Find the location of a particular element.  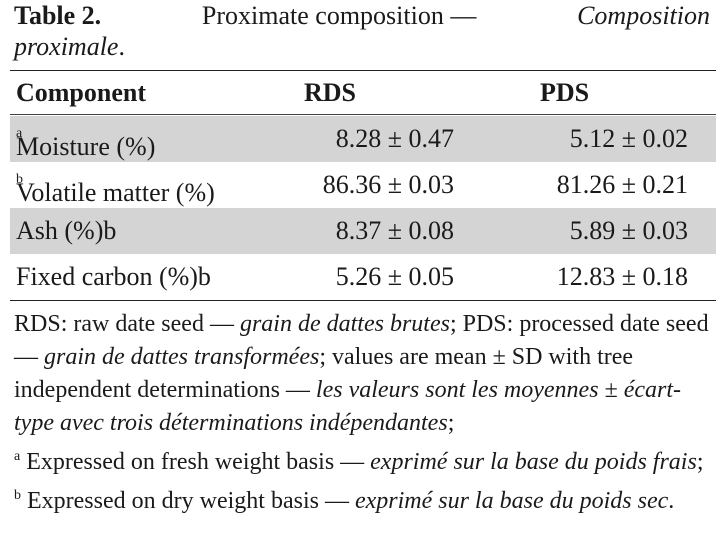

footnote-marker-b: b is located at coordinates (17, 495).